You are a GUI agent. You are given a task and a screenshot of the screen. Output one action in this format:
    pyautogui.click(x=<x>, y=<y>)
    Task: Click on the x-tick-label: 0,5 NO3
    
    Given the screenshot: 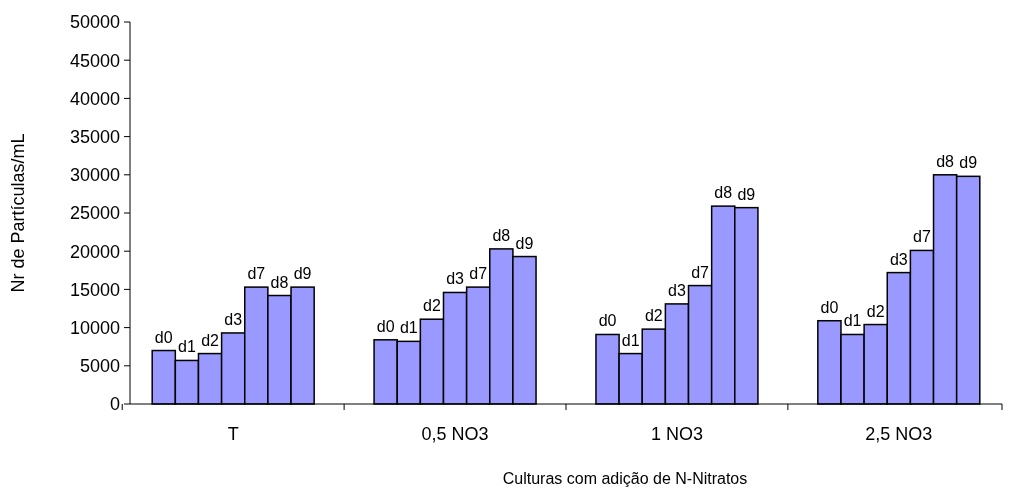 What is the action you would take?
    pyautogui.click(x=455, y=434)
    